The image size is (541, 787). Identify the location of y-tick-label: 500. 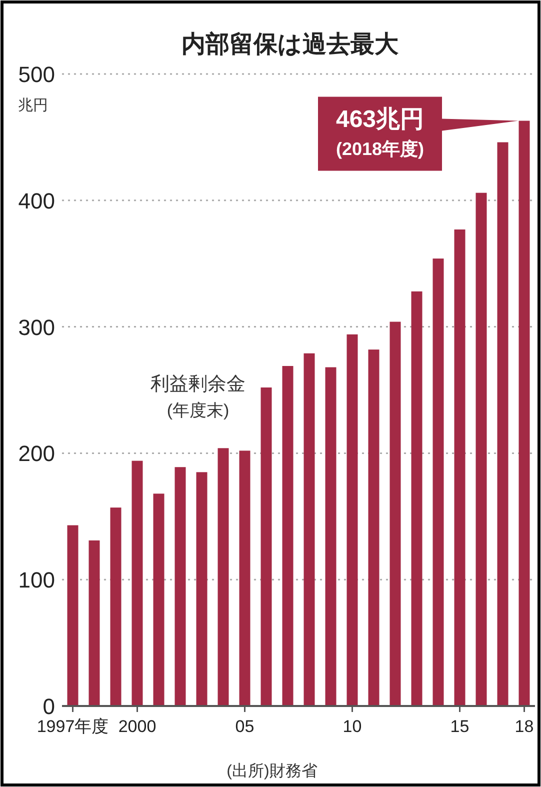
(36, 74).